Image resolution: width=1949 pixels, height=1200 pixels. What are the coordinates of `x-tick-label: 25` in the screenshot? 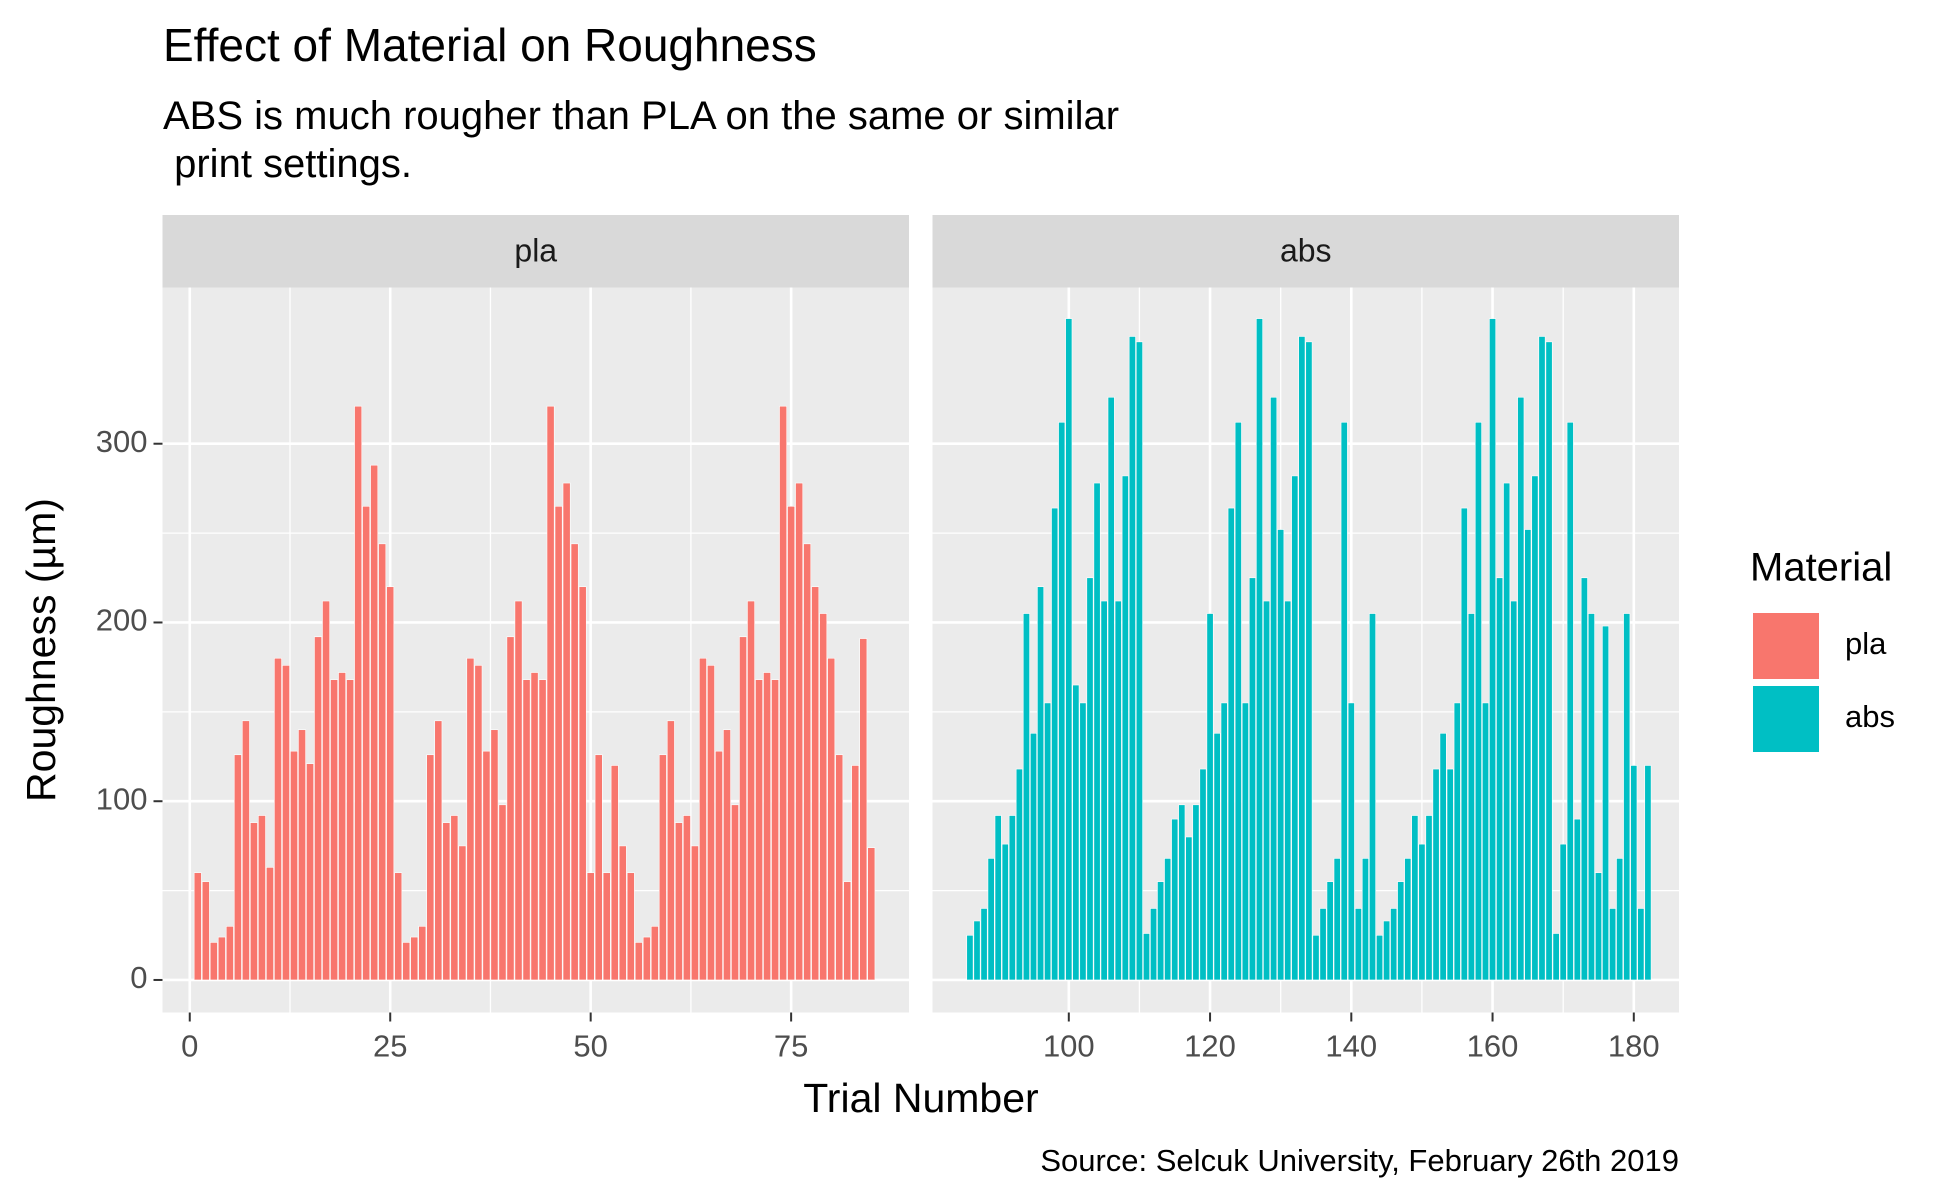 It's located at (390, 1046).